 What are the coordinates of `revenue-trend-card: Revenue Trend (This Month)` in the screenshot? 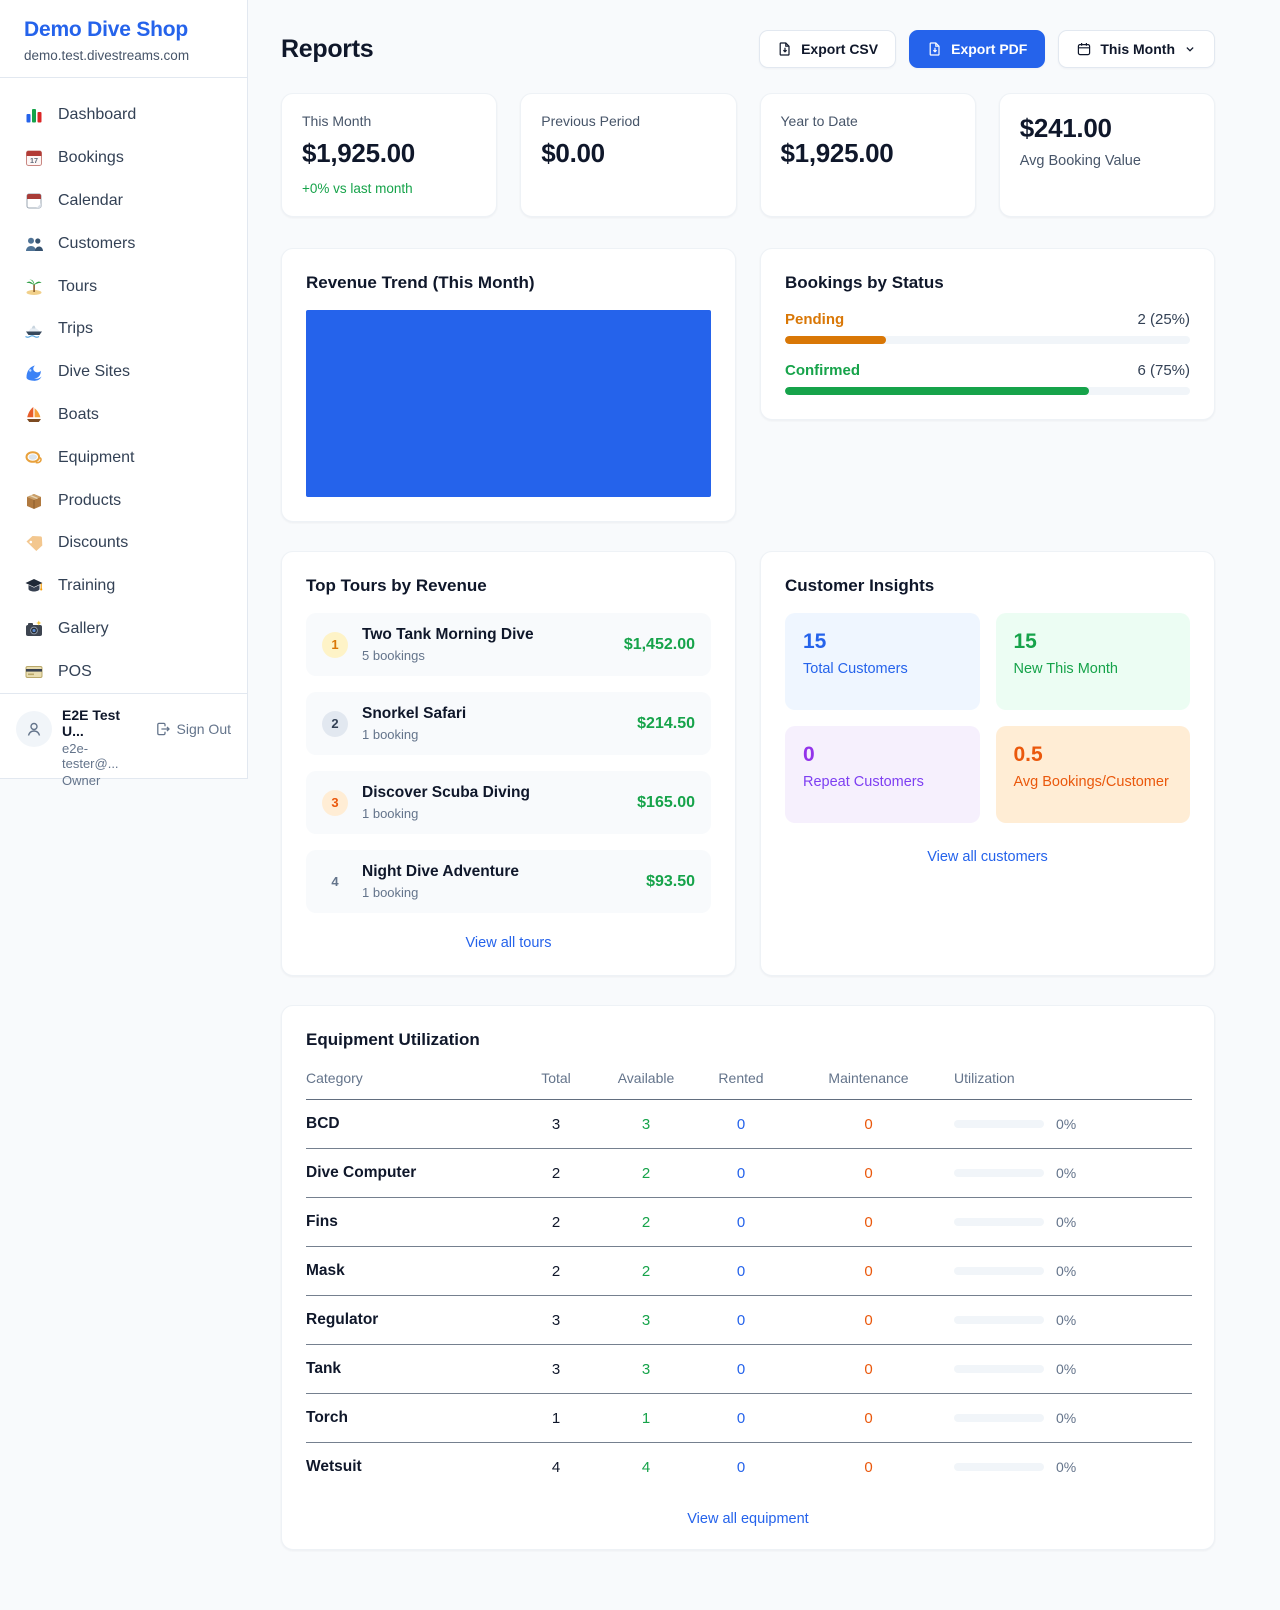 It's located at (508, 385).